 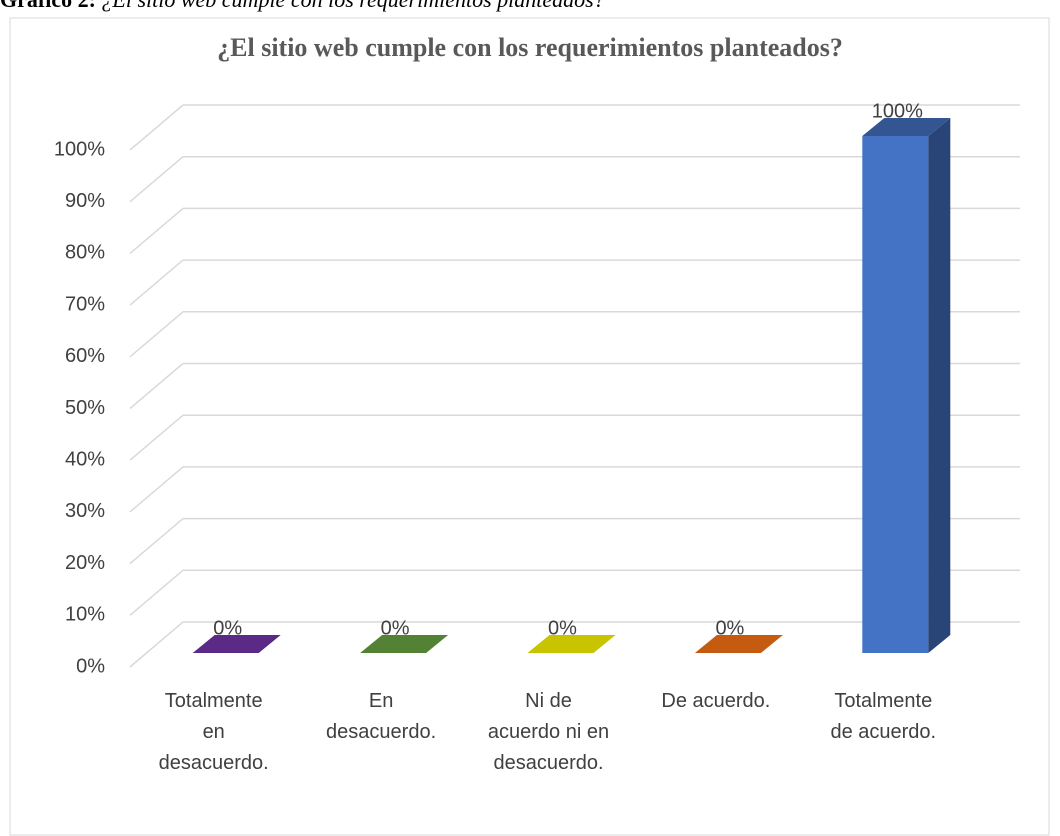 I want to click on y-tick-label: 50%, so click(x=85, y=408).